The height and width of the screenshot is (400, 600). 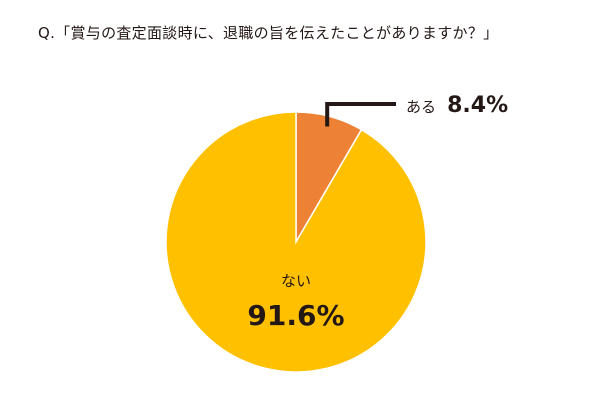 I want to click on slice-value-aru: 8.4%, so click(x=477, y=105).